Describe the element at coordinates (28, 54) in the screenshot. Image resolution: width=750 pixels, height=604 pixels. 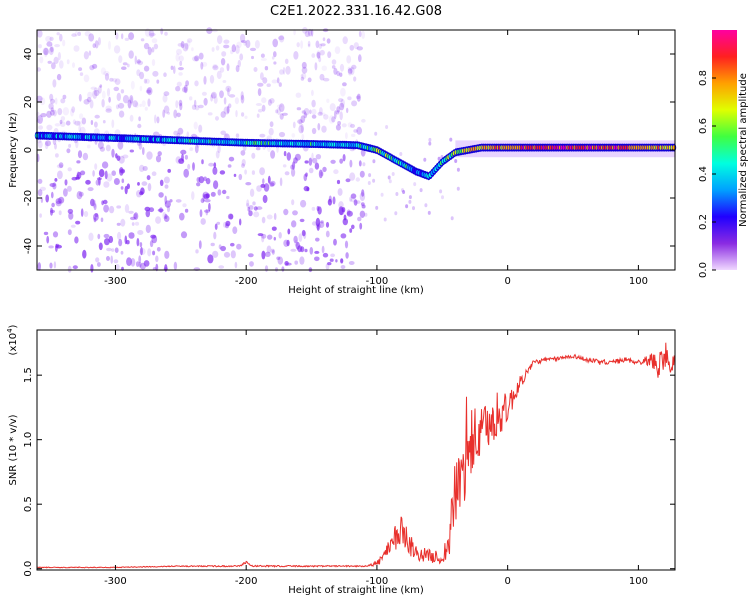
I see `y-tick-label: 40` at that location.